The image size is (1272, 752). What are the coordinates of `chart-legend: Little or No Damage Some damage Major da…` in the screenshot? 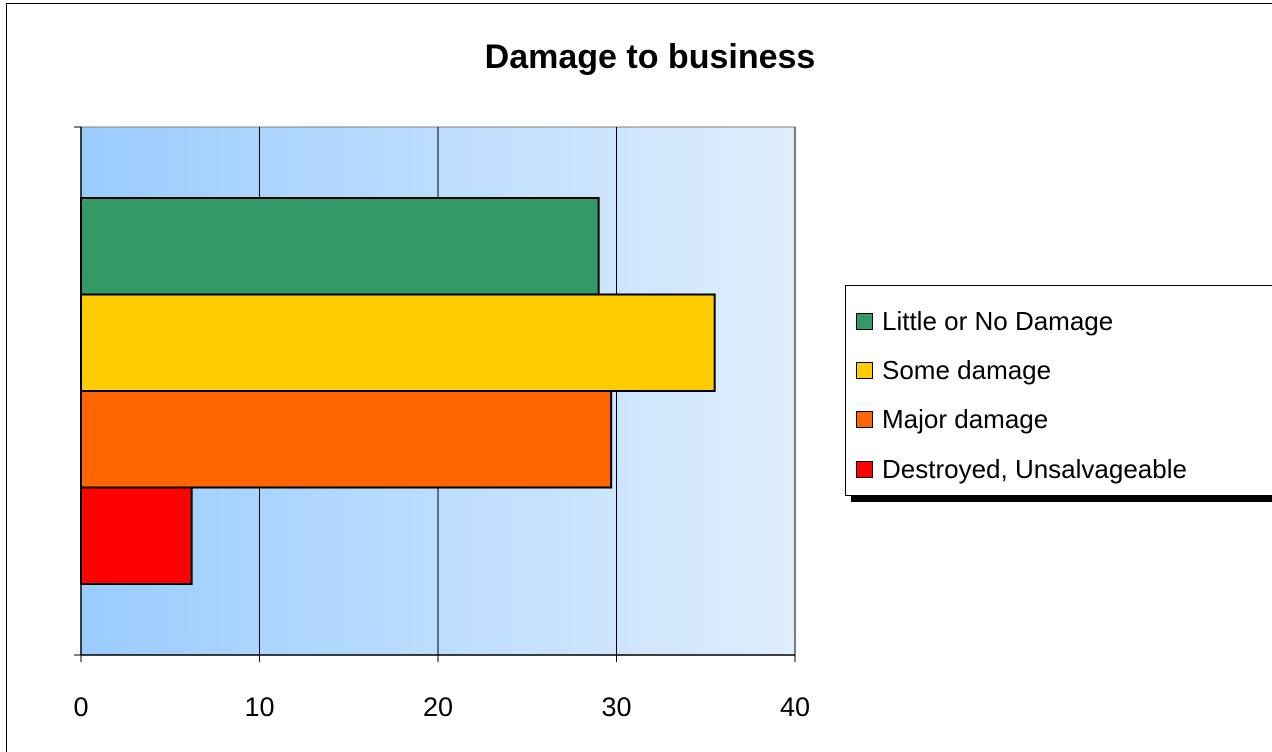 It's located at (1058, 390).